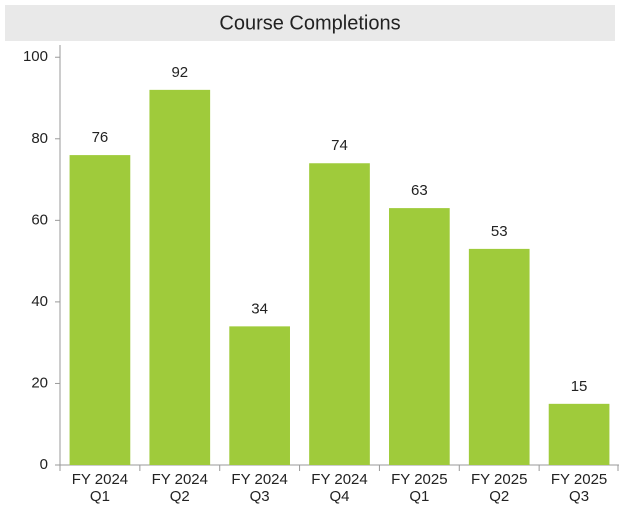 Image resolution: width=619 pixels, height=510 pixels. What do you see at coordinates (39, 138) in the screenshot?
I see `y-tick-label: 80` at bounding box center [39, 138].